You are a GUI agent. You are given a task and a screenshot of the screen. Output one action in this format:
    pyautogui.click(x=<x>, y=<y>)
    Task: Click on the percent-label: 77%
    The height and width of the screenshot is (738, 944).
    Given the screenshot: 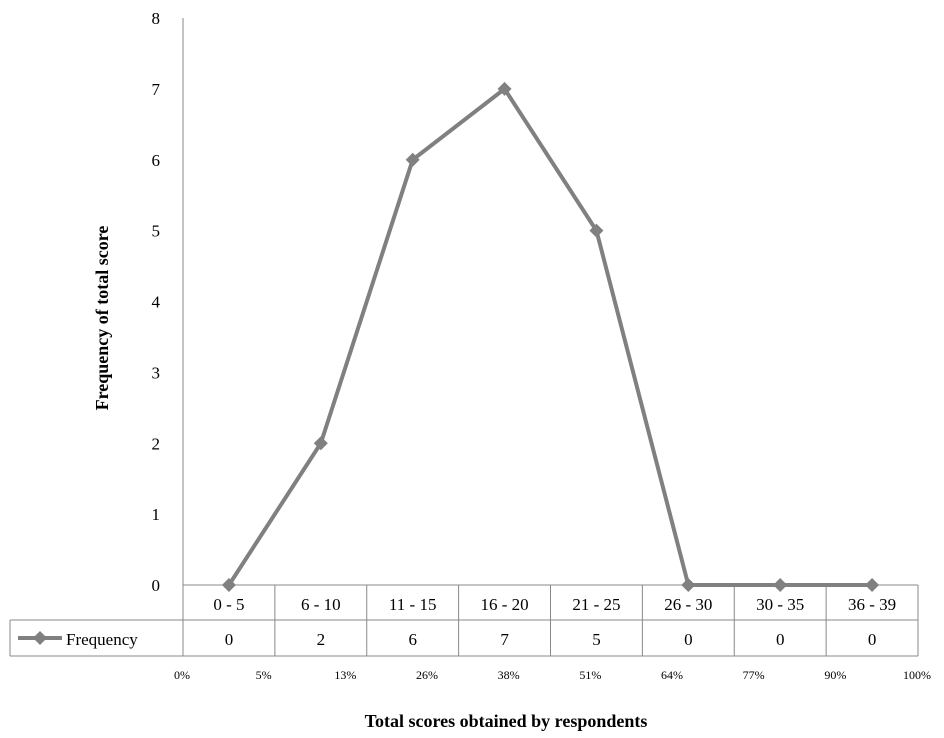 What is the action you would take?
    pyautogui.click(x=754, y=675)
    